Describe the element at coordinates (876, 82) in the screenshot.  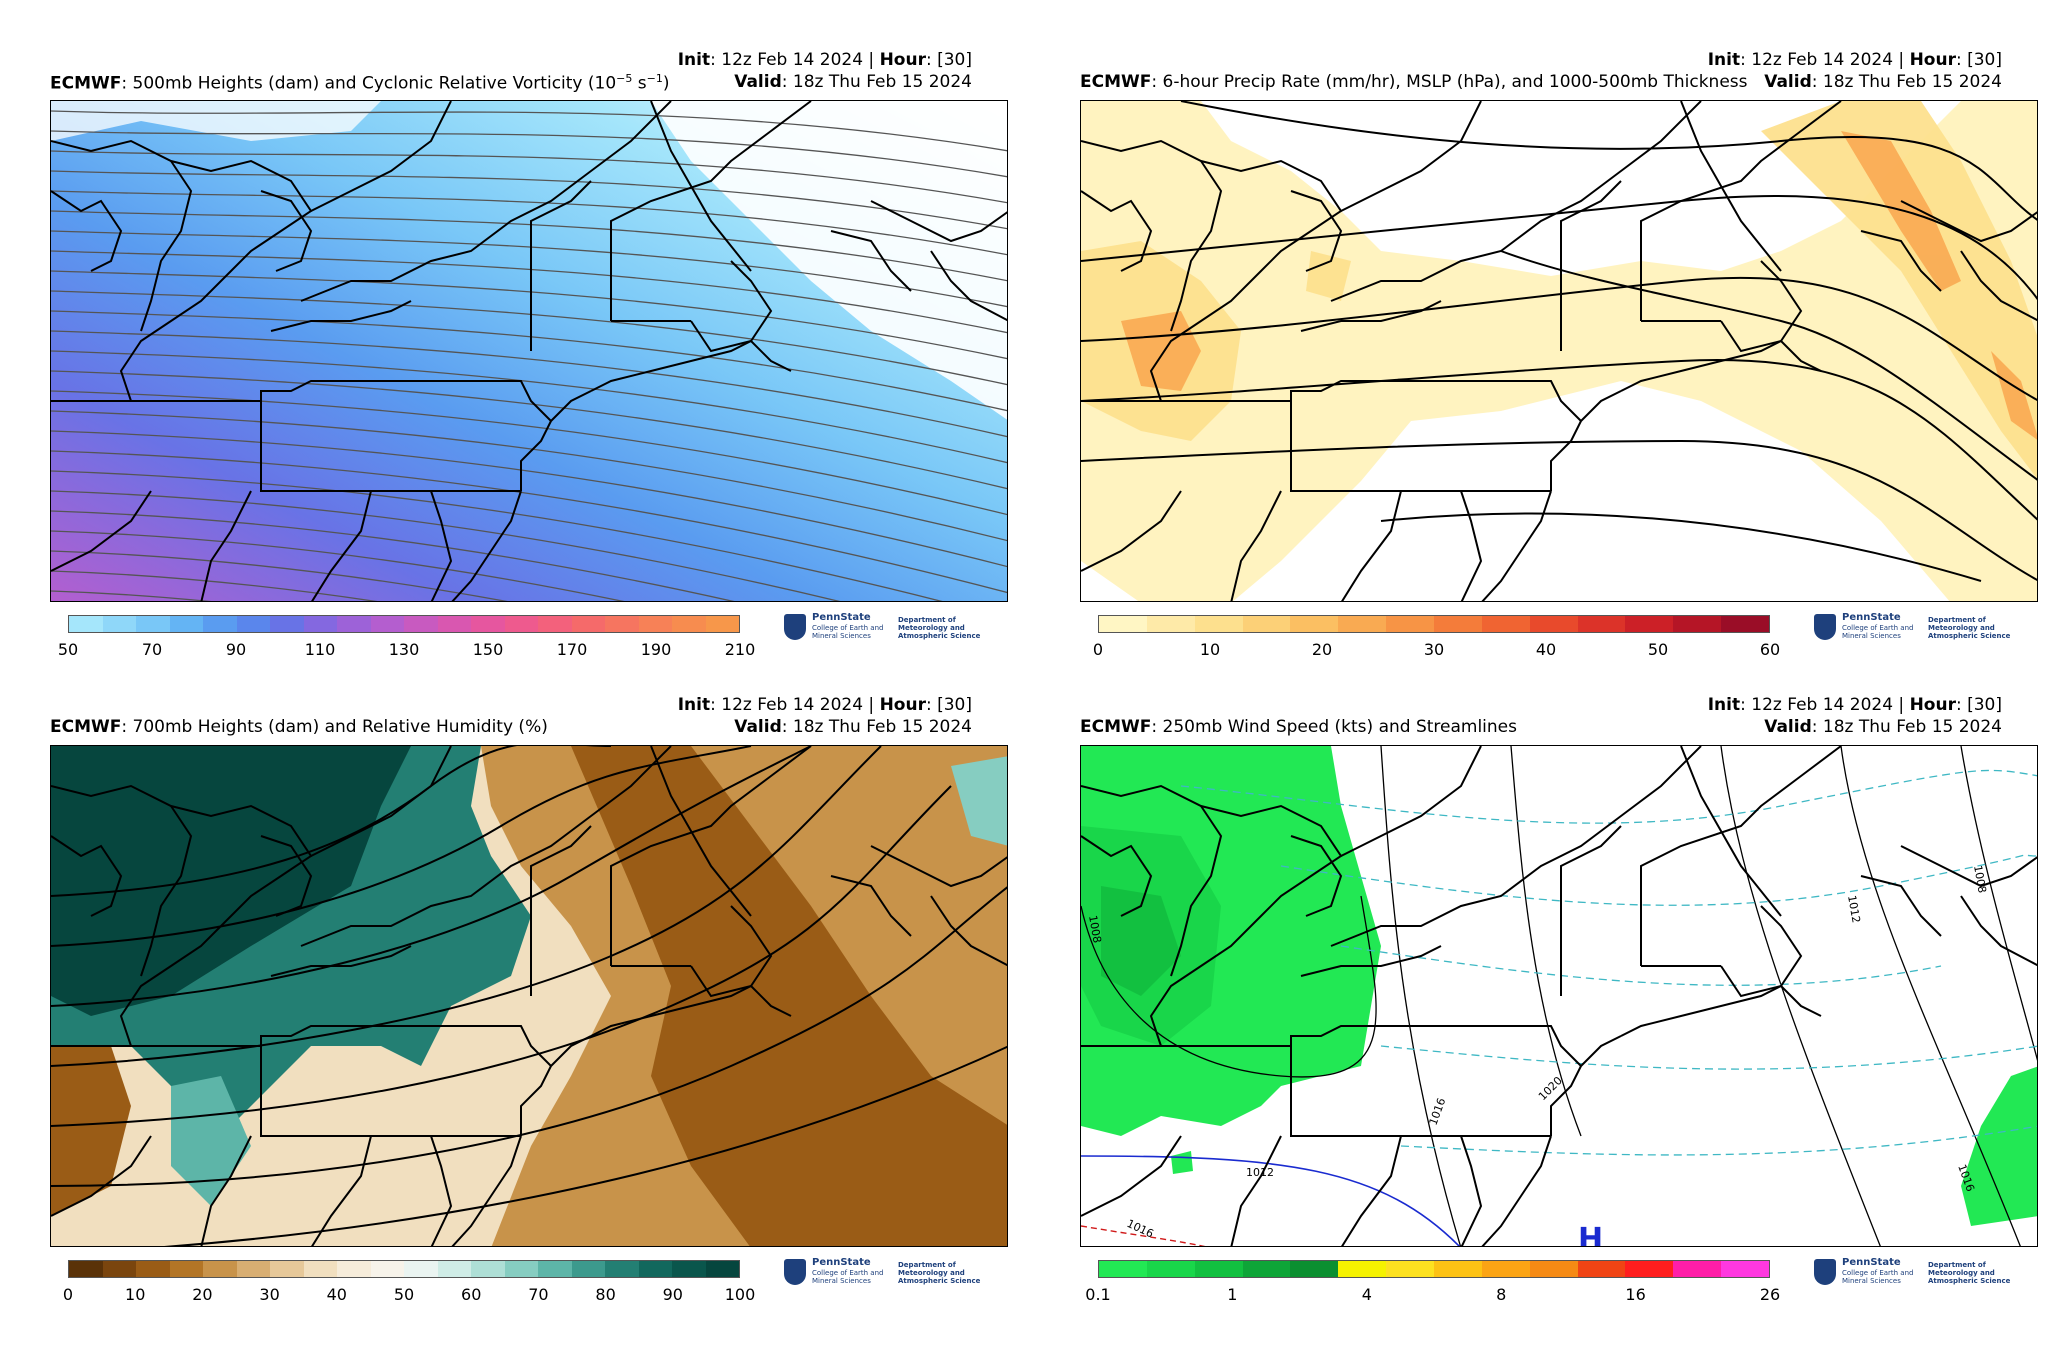
I see `valid-value: : 18z Thu Feb 15 2024` at that location.